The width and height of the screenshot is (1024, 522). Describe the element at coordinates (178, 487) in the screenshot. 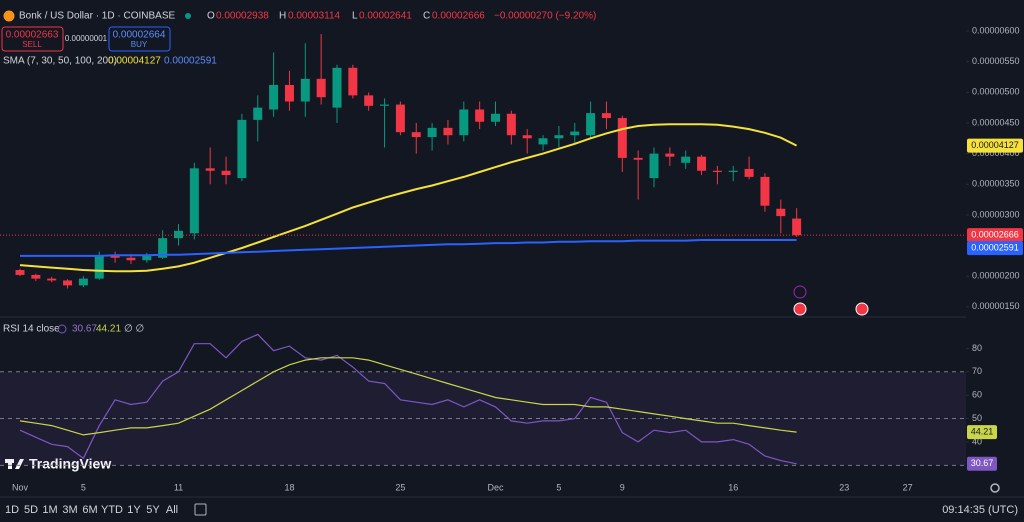

I see `x-tick-label: 11` at that location.